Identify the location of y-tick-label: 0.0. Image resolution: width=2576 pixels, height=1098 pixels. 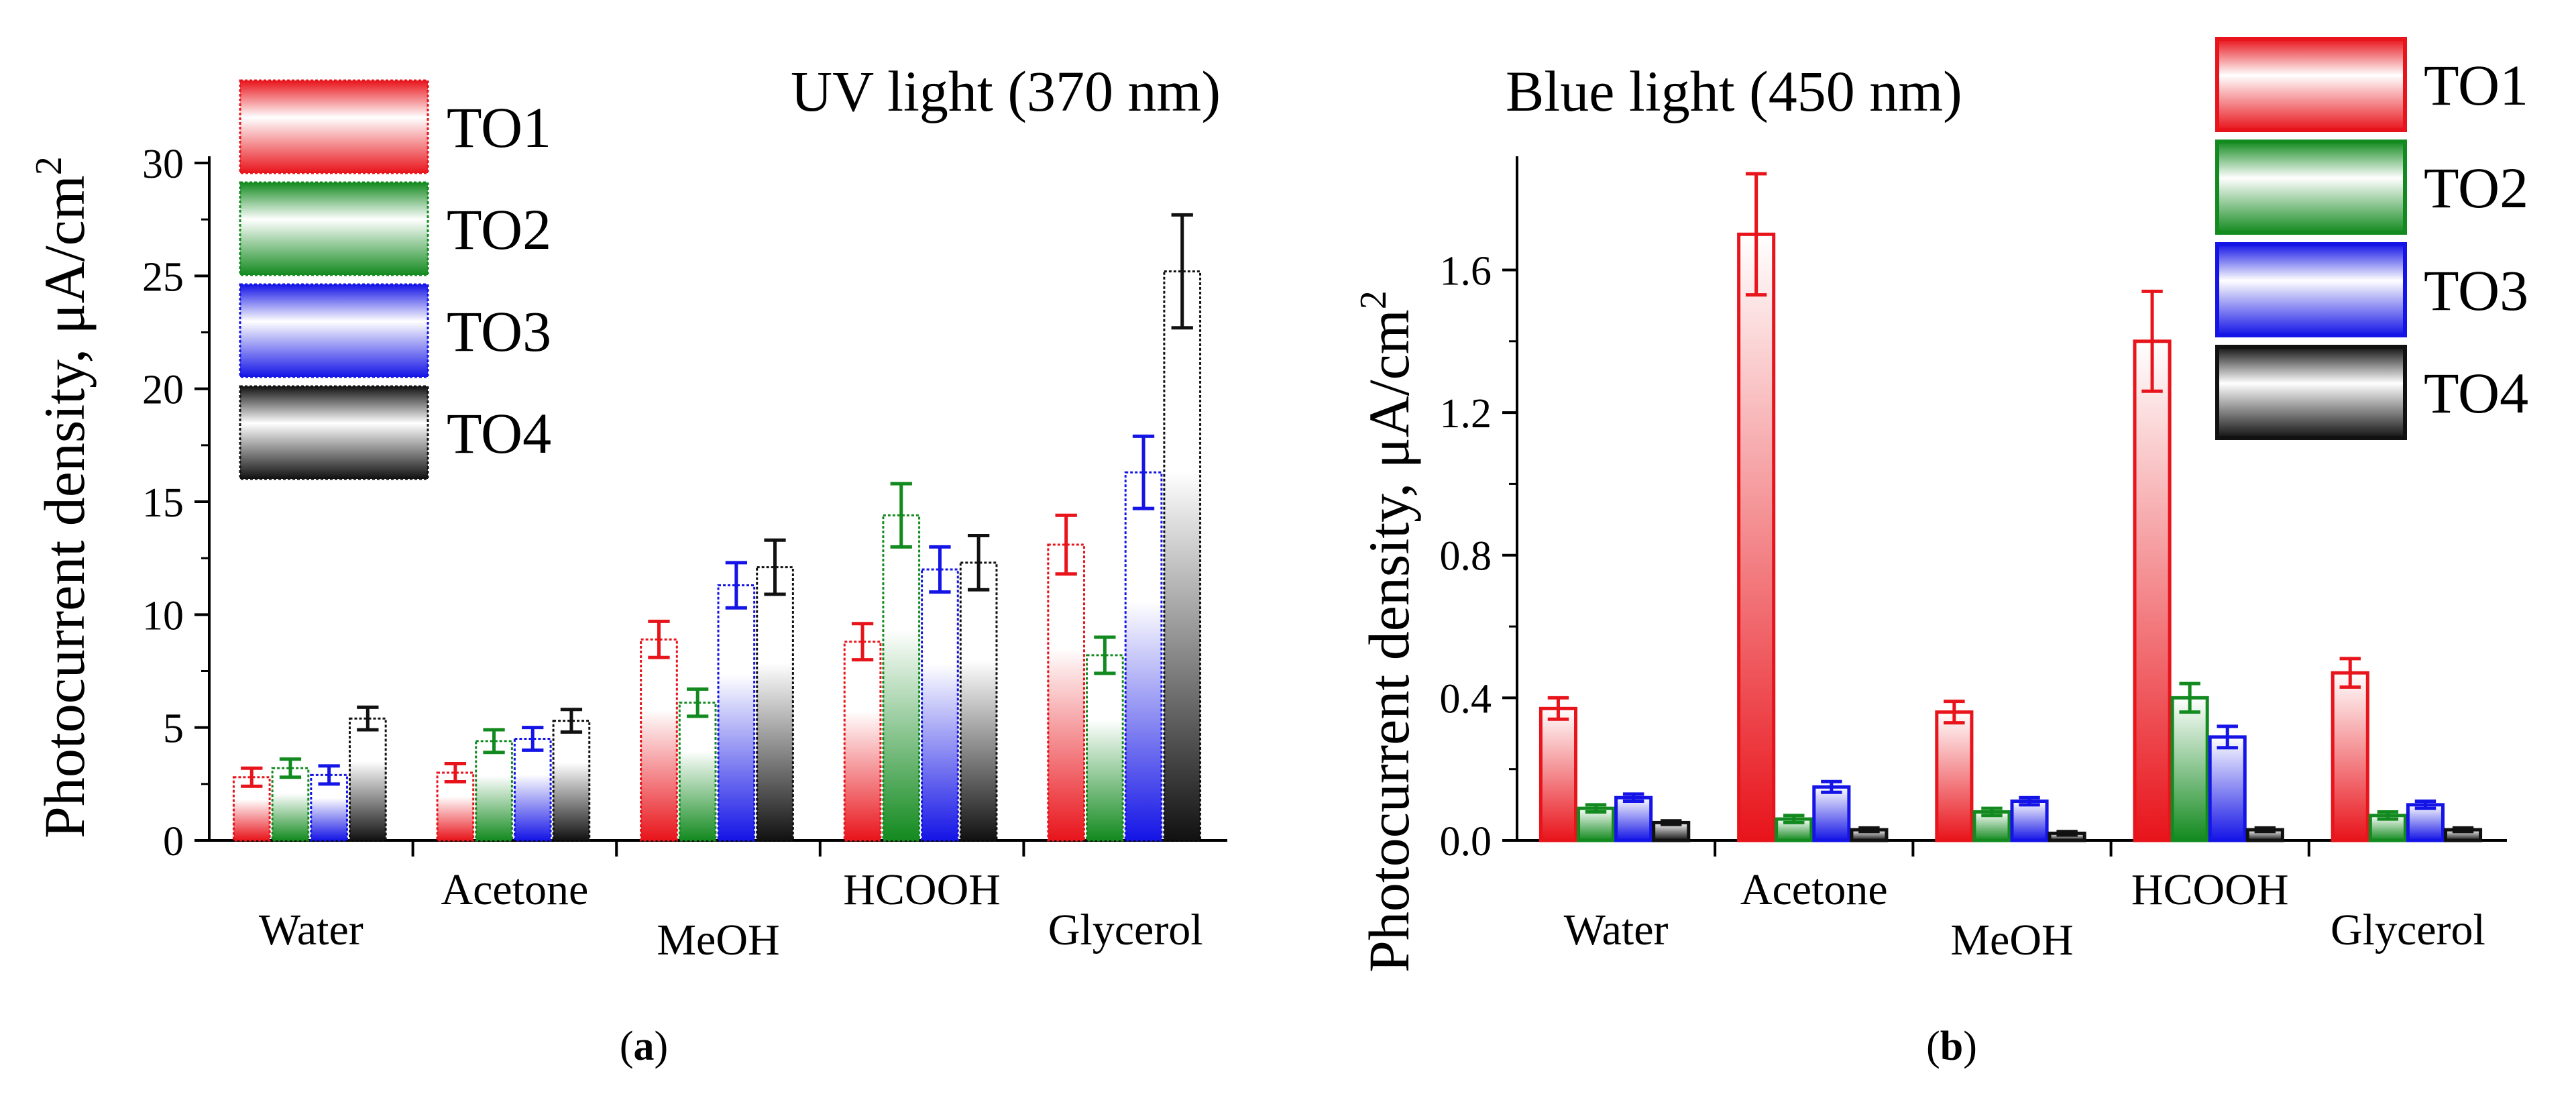
(1466, 842).